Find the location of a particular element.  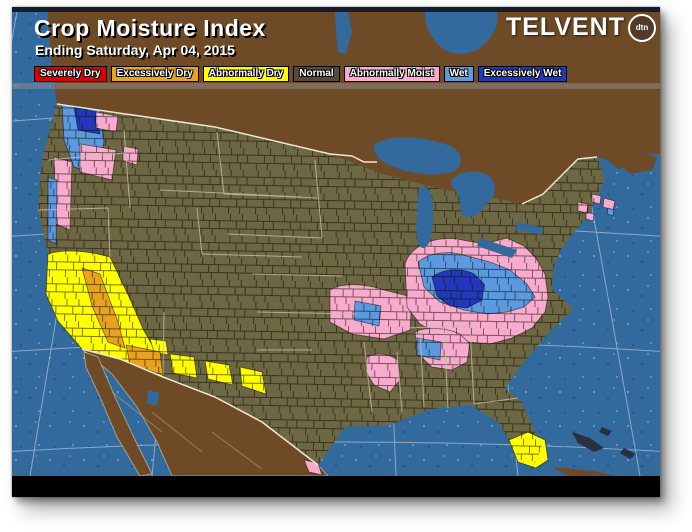

brand-logo-text: TELVENT is located at coordinates (565, 27).